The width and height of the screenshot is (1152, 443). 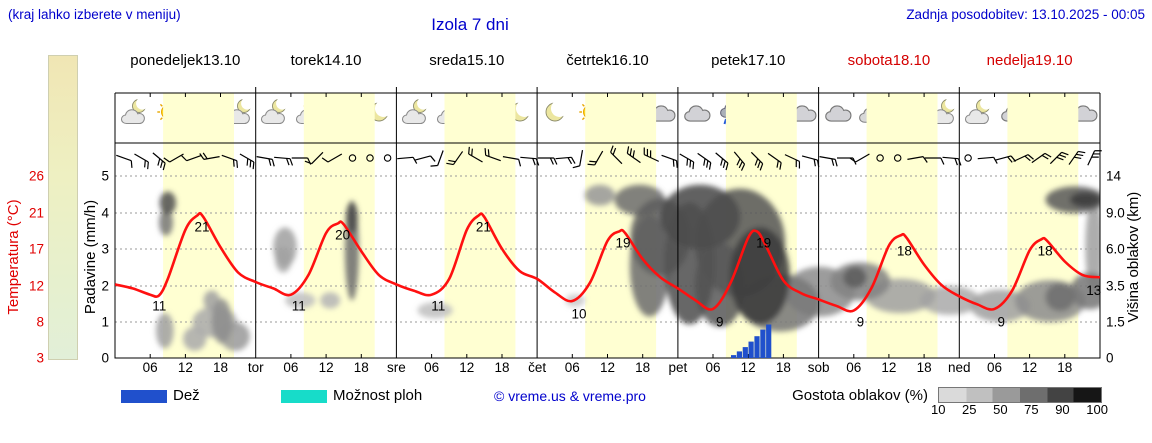 I want to click on svg-text: 0, so click(x=105, y=358).